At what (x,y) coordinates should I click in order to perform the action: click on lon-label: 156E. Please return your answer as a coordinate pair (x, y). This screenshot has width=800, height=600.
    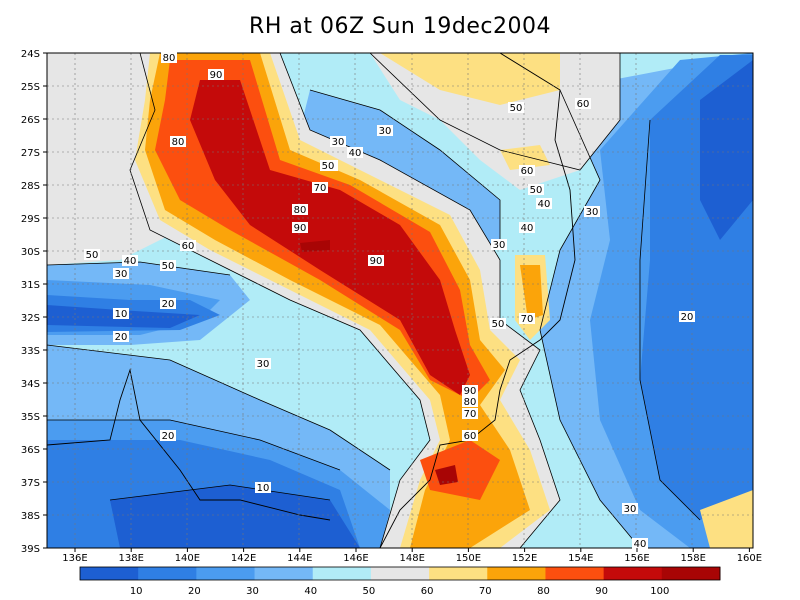
    Looking at the image, I should click on (636, 558).